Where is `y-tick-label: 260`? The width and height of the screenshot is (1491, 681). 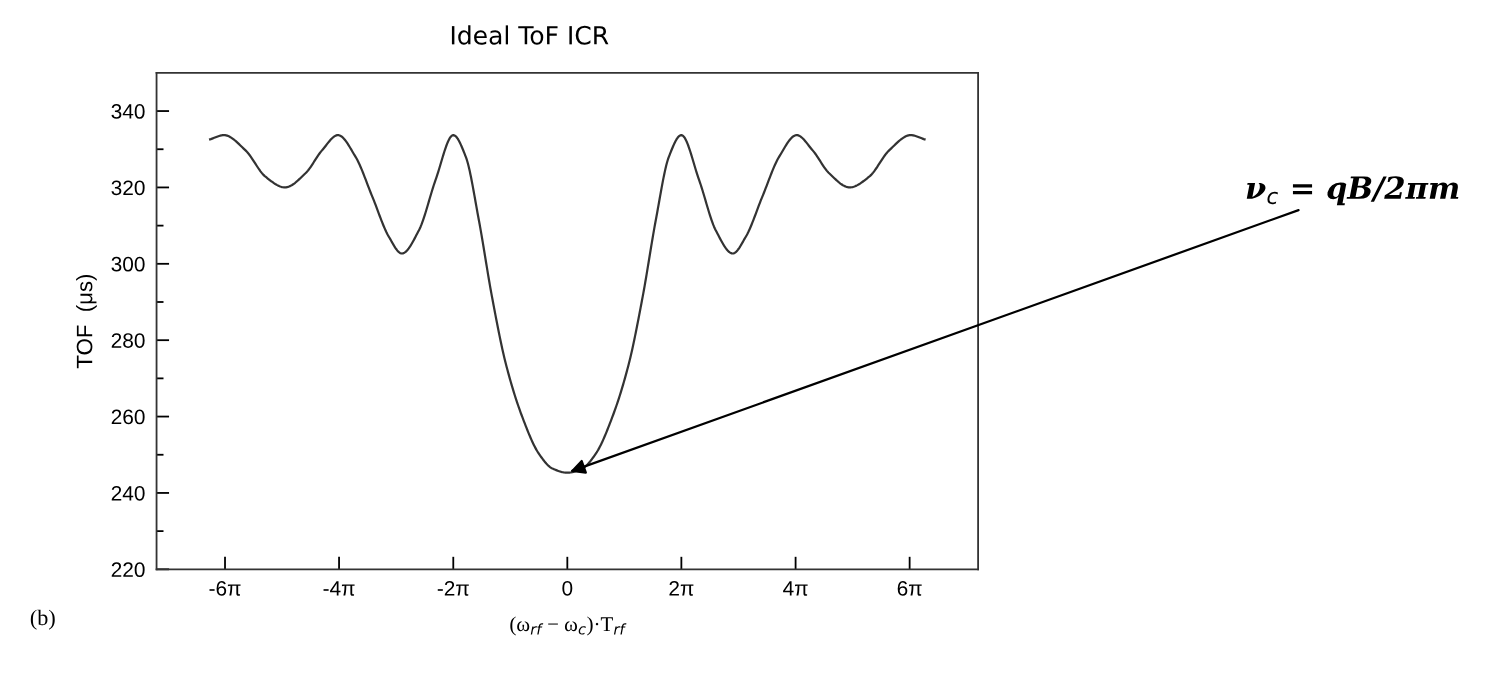
y-tick-label: 260 is located at coordinates (128, 417).